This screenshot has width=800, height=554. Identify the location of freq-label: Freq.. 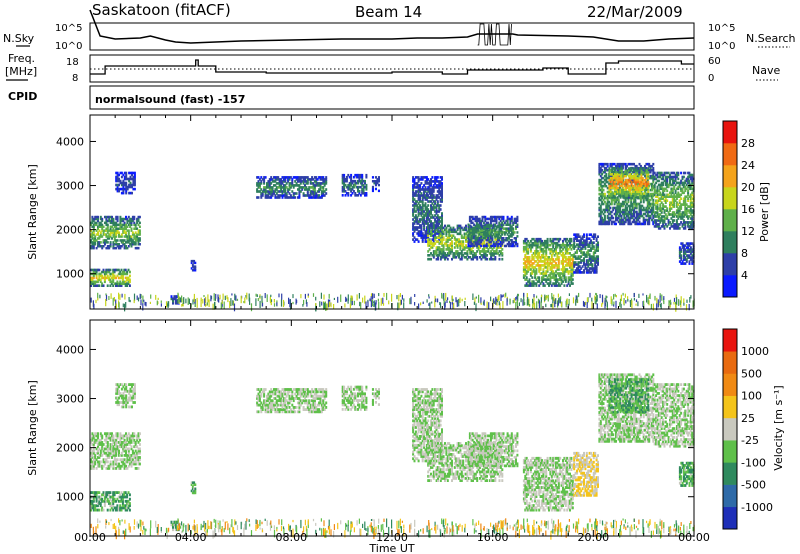
(21, 58).